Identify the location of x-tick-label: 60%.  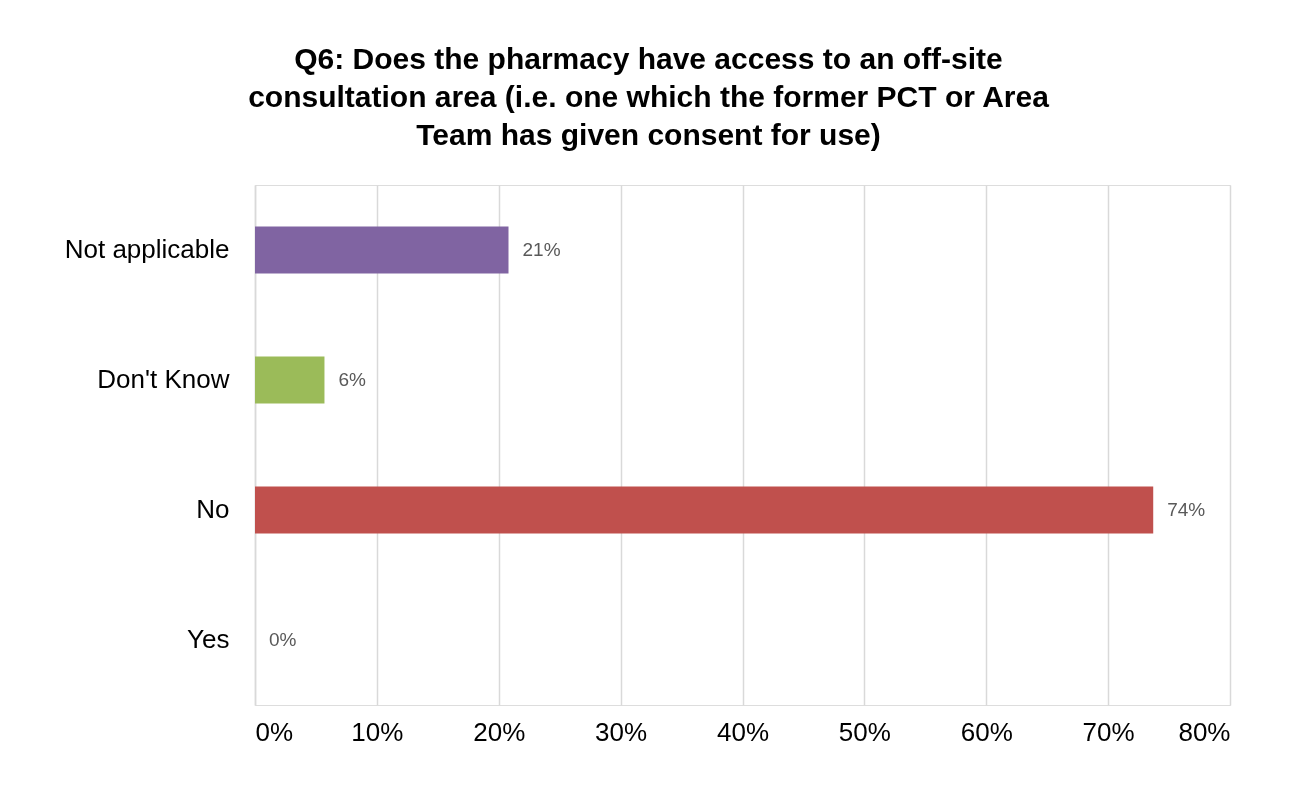
(986, 731).